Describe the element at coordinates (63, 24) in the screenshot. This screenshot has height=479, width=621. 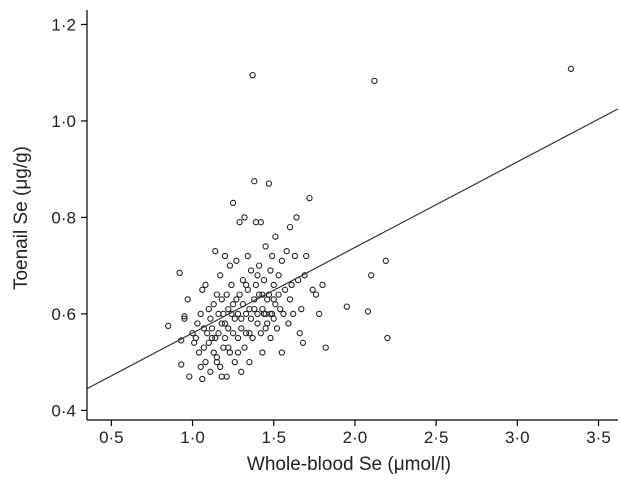
I see `y-tick-label: 1·2` at that location.